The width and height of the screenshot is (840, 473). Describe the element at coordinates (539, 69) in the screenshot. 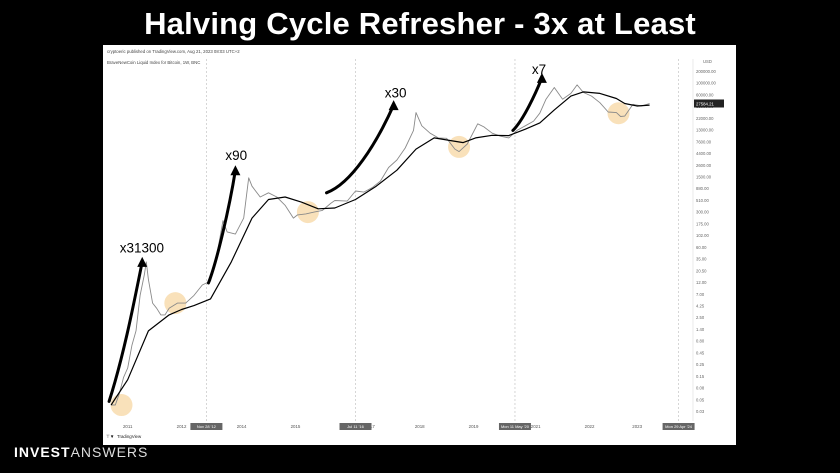

I see `multiplier-annotation: x7` at that location.